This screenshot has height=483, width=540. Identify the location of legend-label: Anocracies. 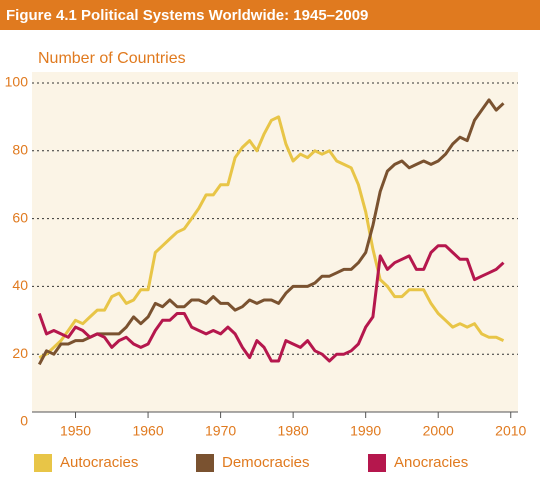
(431, 462).